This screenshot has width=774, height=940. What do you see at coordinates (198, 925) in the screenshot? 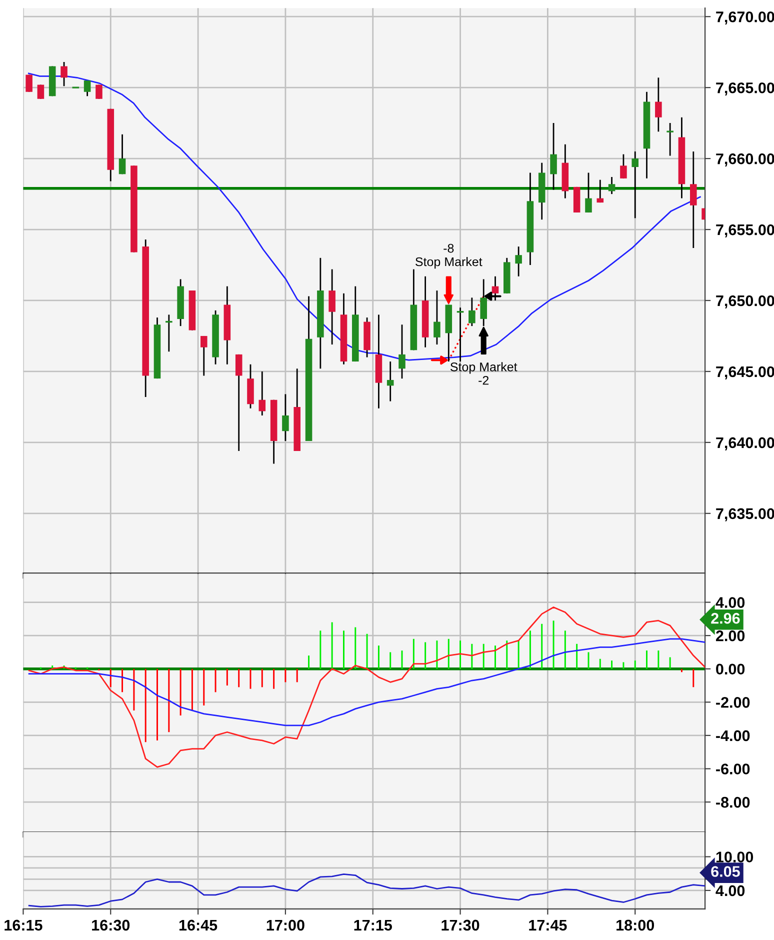
I see `x-tick-label: 16:45` at bounding box center [198, 925].